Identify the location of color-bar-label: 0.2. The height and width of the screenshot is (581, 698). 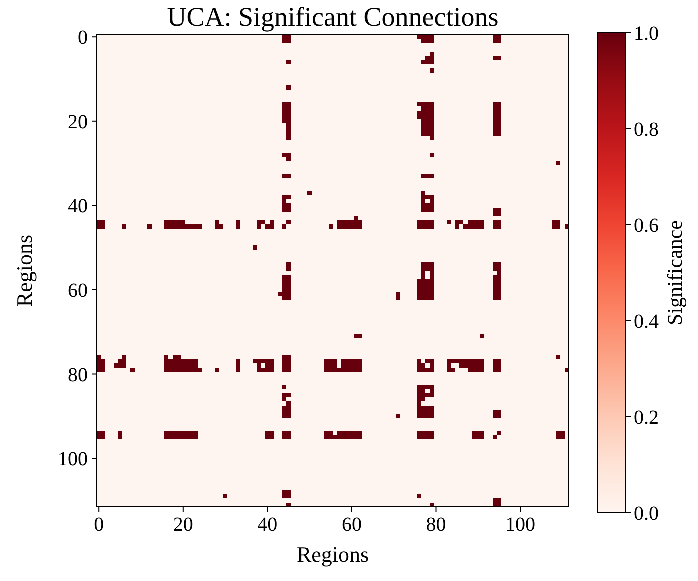
(646, 418).